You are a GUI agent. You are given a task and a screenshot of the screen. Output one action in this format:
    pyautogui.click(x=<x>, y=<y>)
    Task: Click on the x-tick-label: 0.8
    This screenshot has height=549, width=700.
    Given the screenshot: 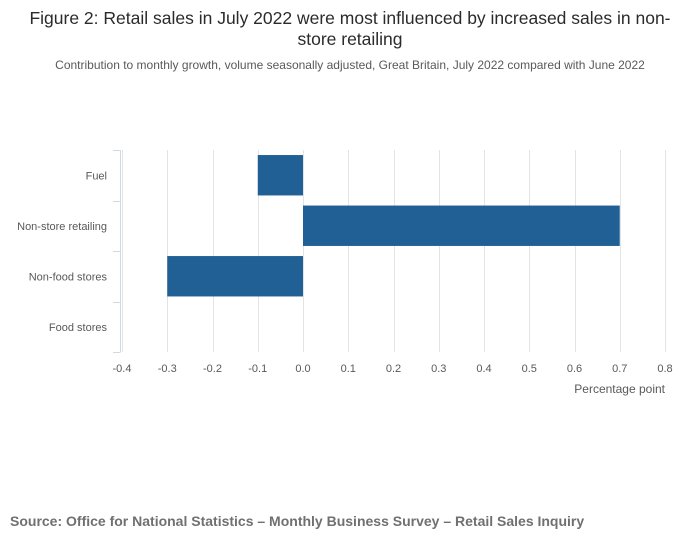 What is the action you would take?
    pyautogui.click(x=664, y=369)
    